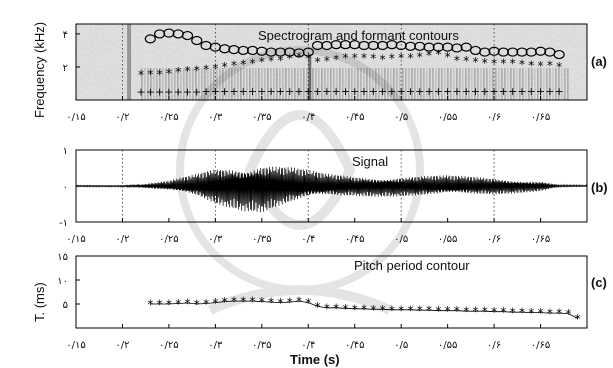 This screenshot has width=613, height=368. What do you see at coordinates (65, 35) in the screenshot?
I see `y-tick-label: ۴` at bounding box center [65, 35].